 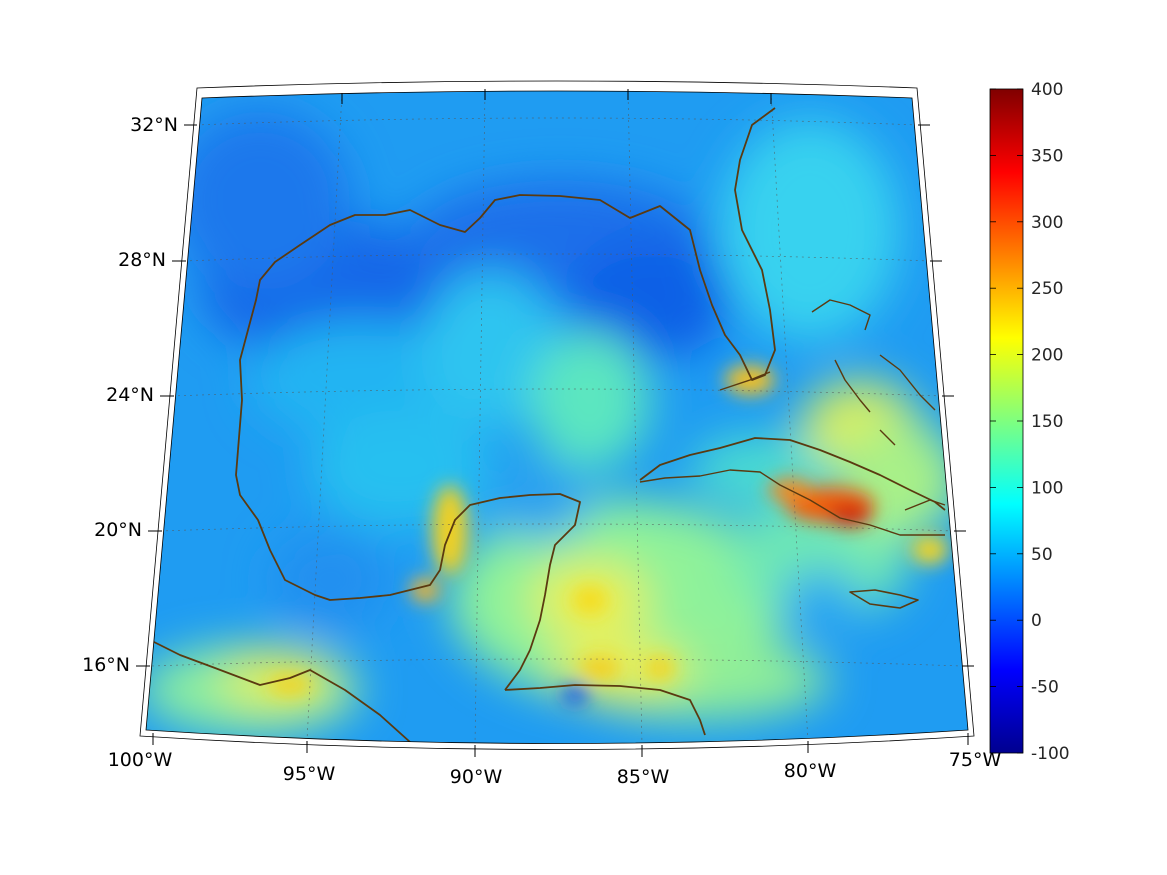 I want to click on longitude-labels: 100°W 95°W 90°W 85°W 80°W 75°W, so click(x=555, y=768).